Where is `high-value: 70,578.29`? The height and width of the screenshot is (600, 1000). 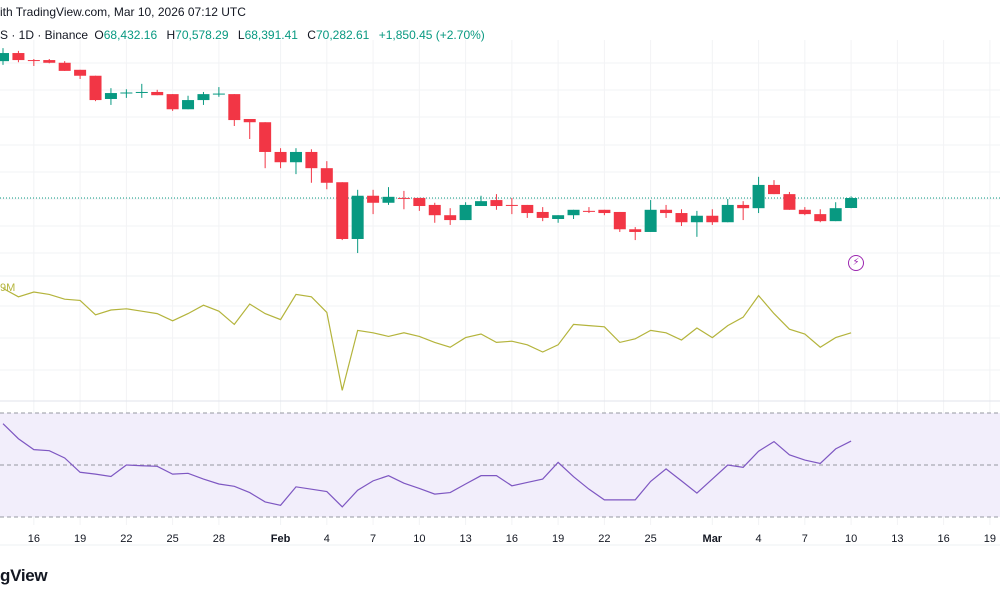 high-value: 70,578.29 is located at coordinates (202, 35).